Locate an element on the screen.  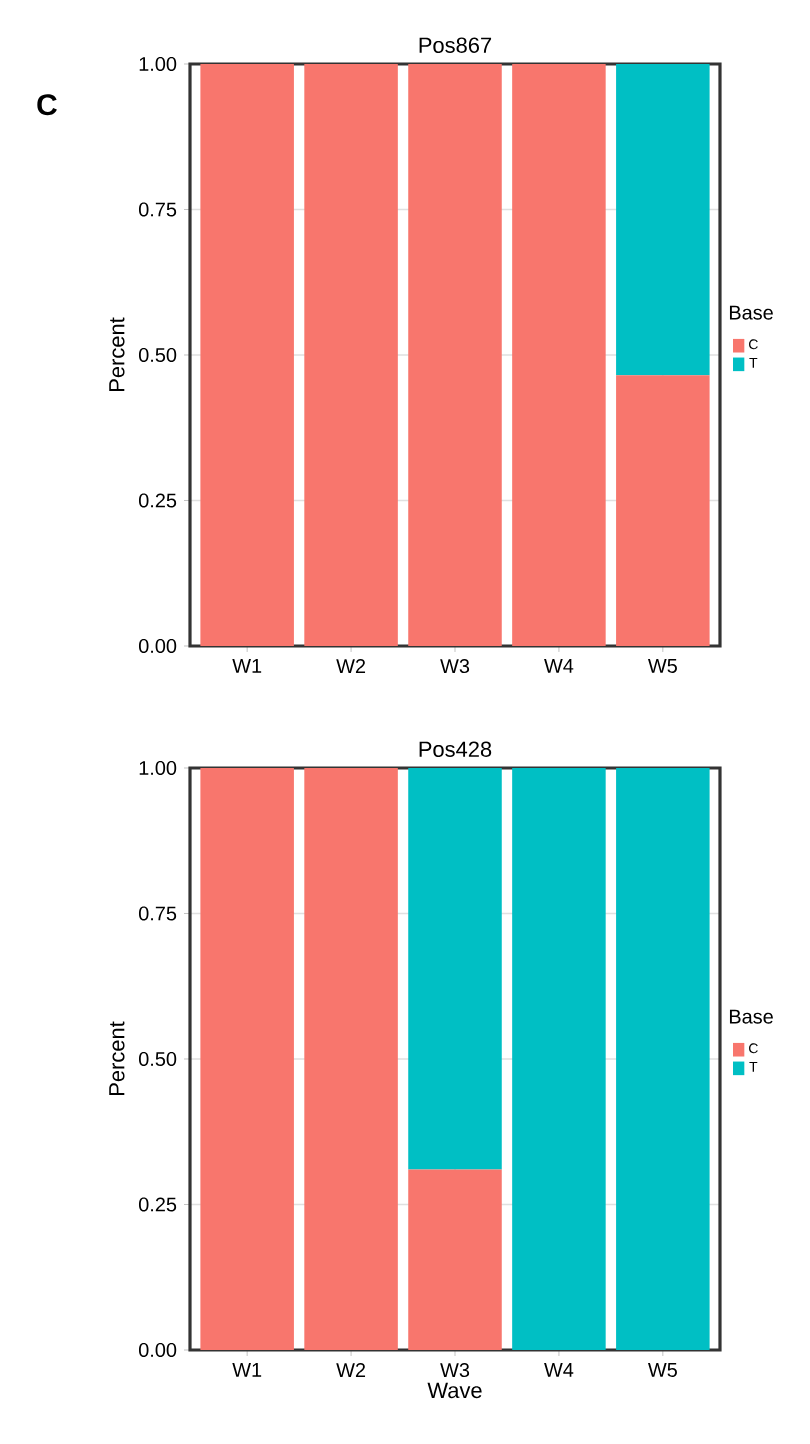
chart-title: Pos428 is located at coordinates (455, 749).